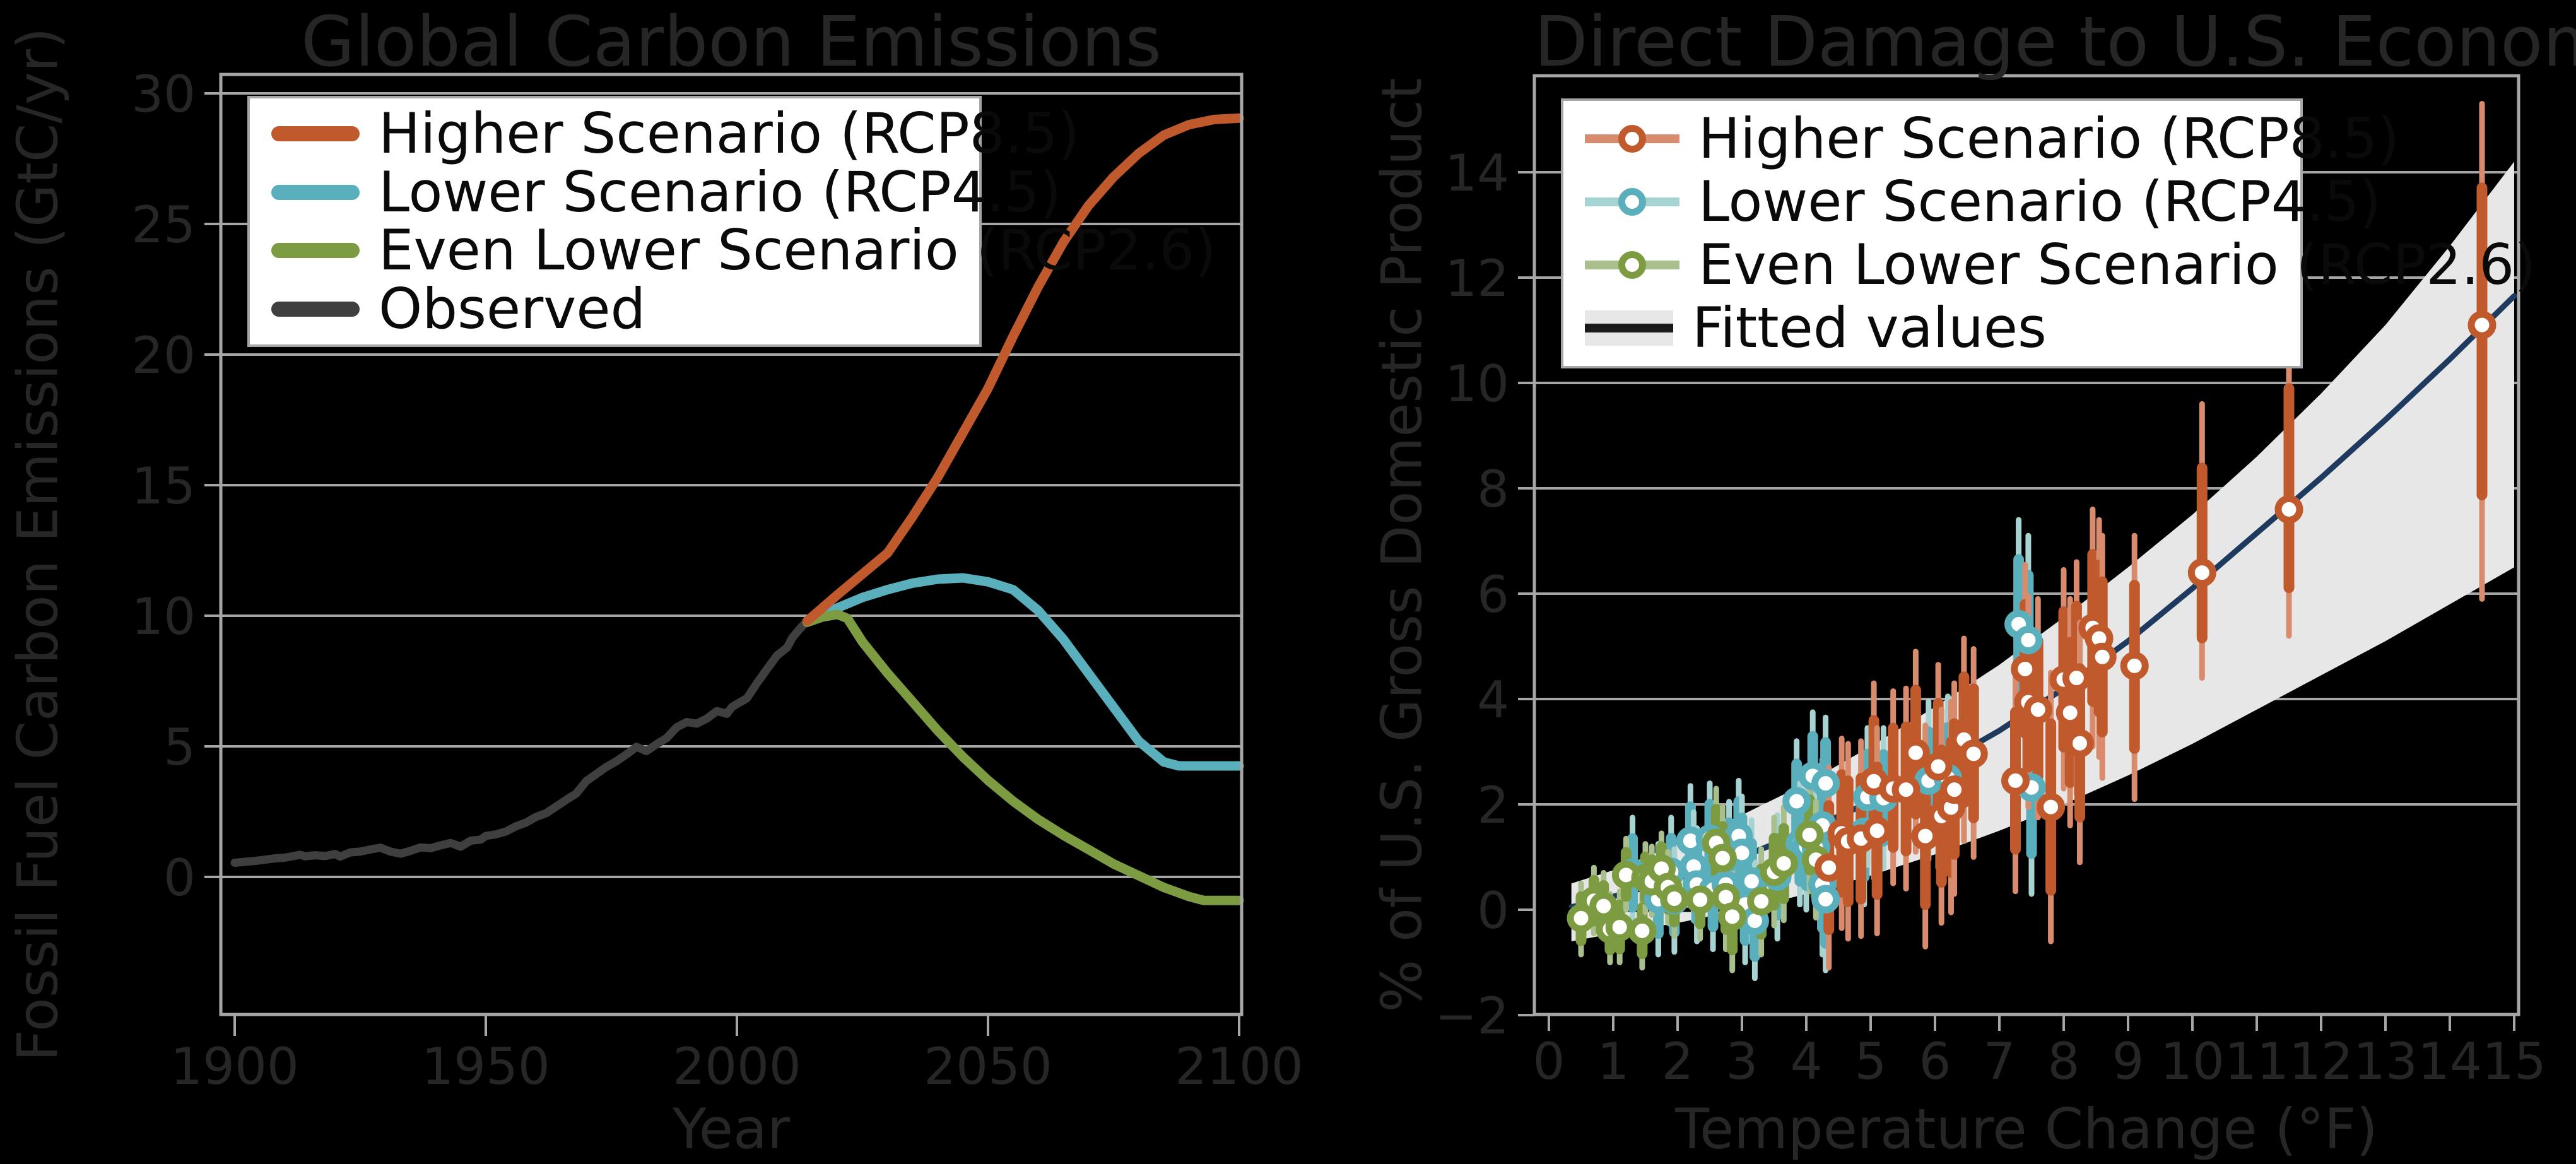 The width and height of the screenshot is (2576, 1164). What do you see at coordinates (1493, 805) in the screenshot?
I see `y-tick-label: 2` at bounding box center [1493, 805].